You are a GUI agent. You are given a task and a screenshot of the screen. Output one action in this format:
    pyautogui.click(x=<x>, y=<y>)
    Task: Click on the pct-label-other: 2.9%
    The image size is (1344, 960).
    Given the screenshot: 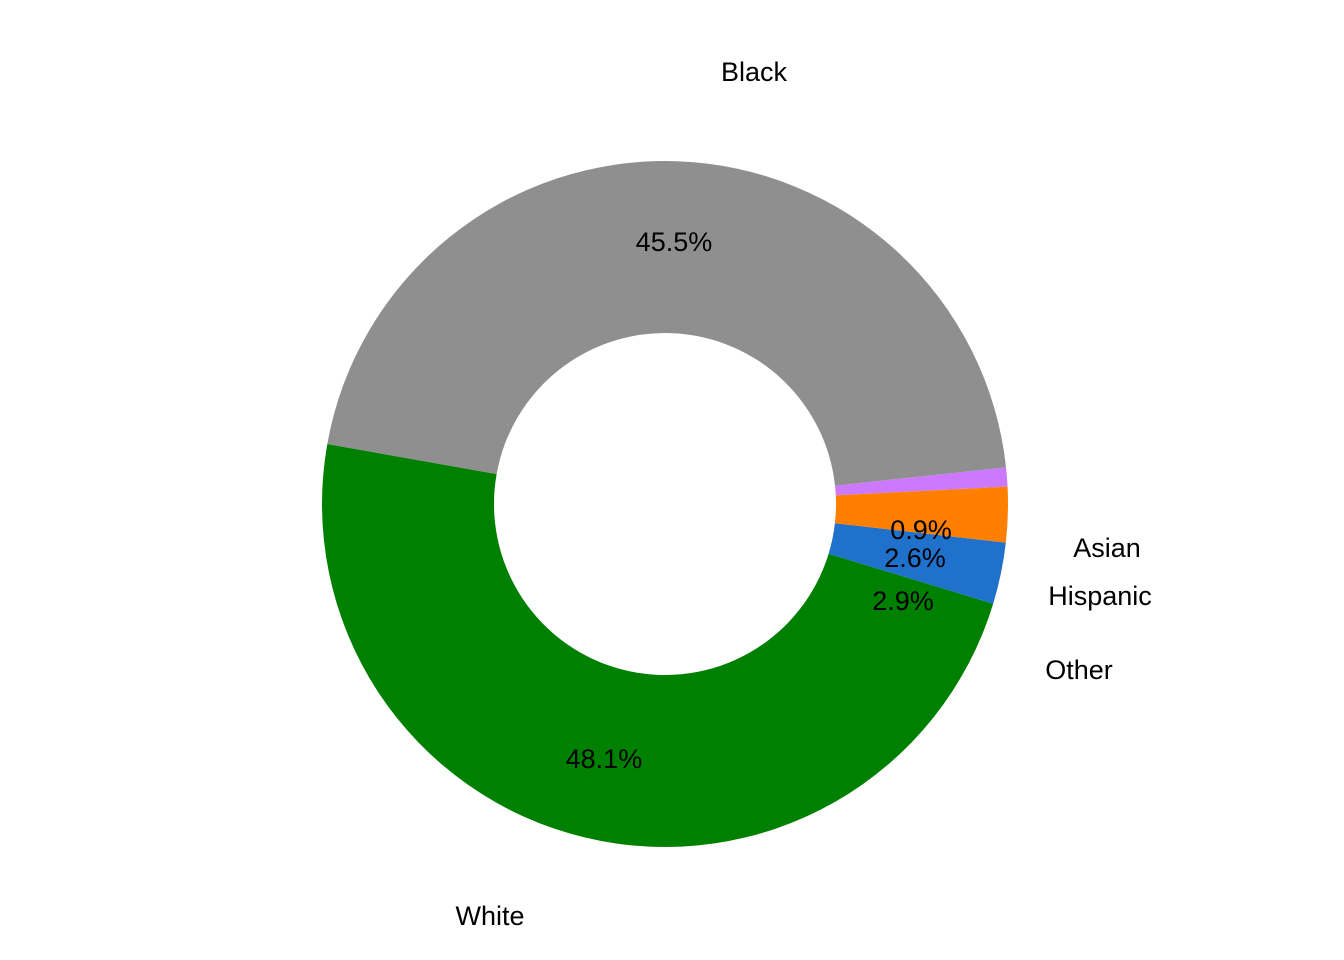 What is the action you would take?
    pyautogui.click(x=903, y=601)
    